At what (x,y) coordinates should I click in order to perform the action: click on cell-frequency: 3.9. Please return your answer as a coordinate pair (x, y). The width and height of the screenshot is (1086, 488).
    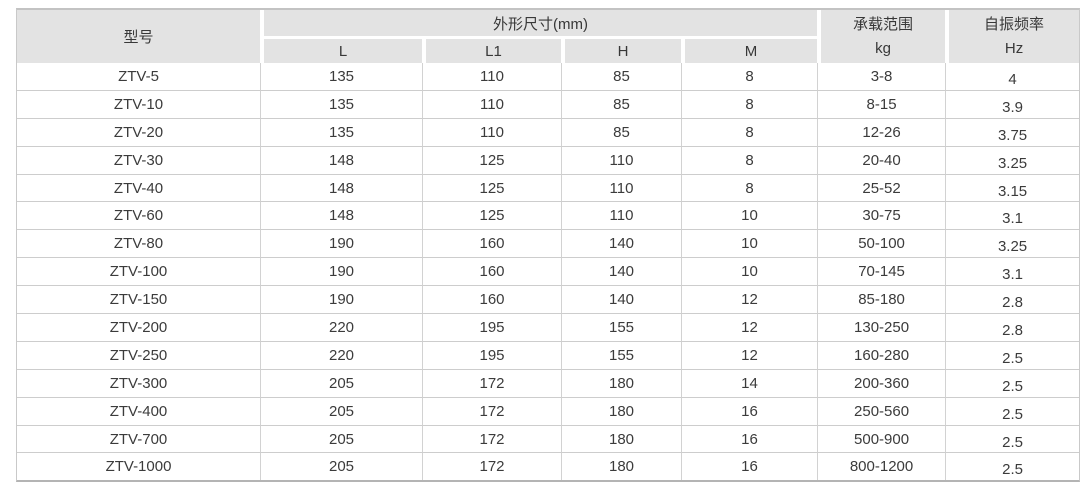
    Looking at the image, I should click on (1012, 104).